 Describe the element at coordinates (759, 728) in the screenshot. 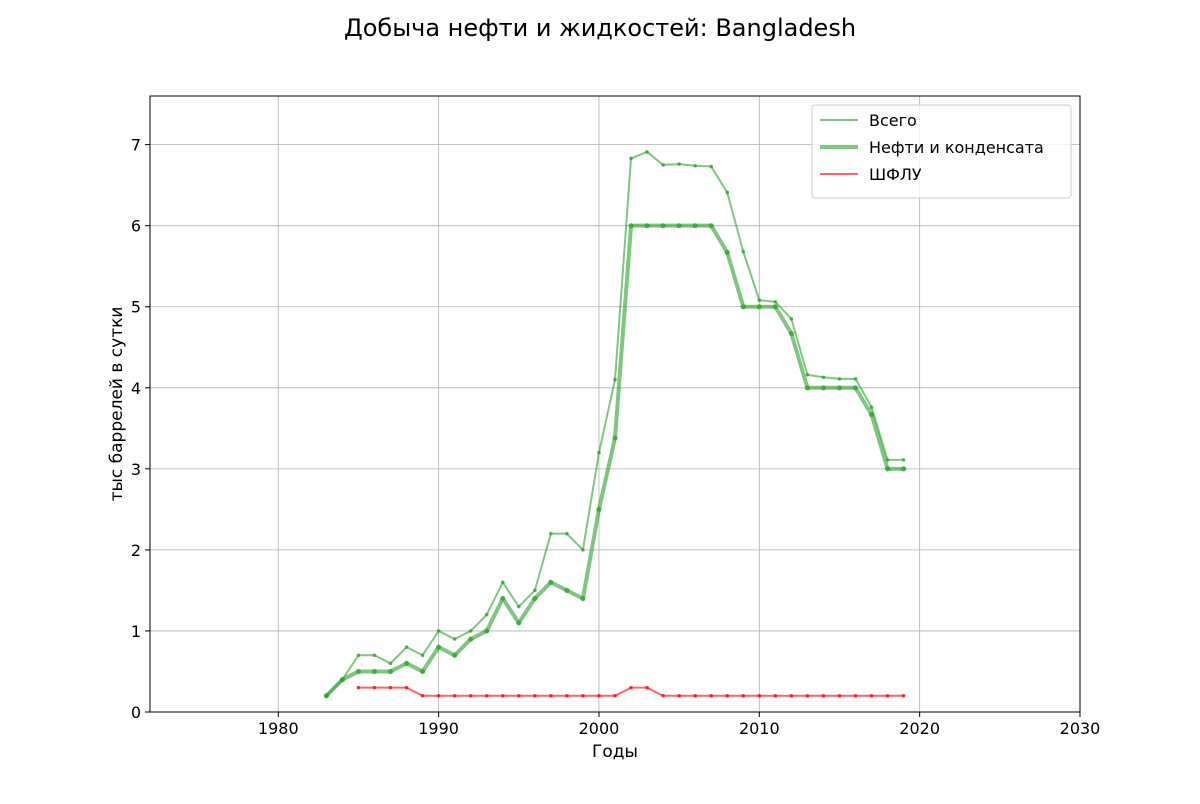

I see `x-tick-label: 2010` at that location.